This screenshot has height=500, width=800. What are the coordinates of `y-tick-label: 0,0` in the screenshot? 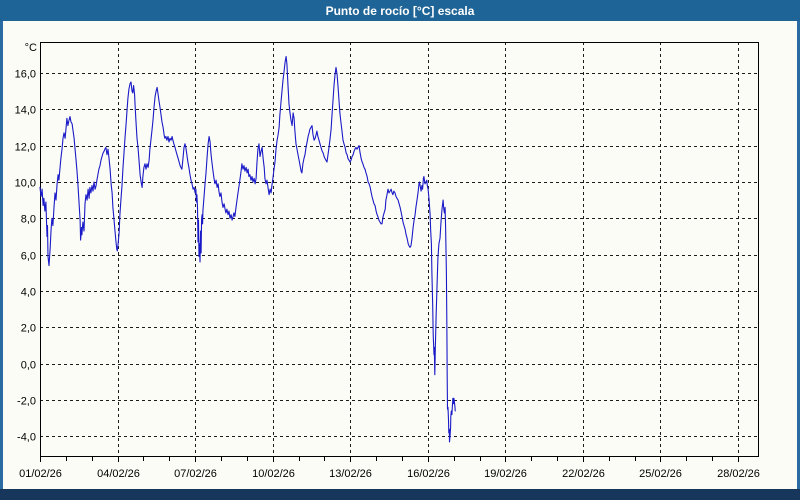 It's located at (28, 366).